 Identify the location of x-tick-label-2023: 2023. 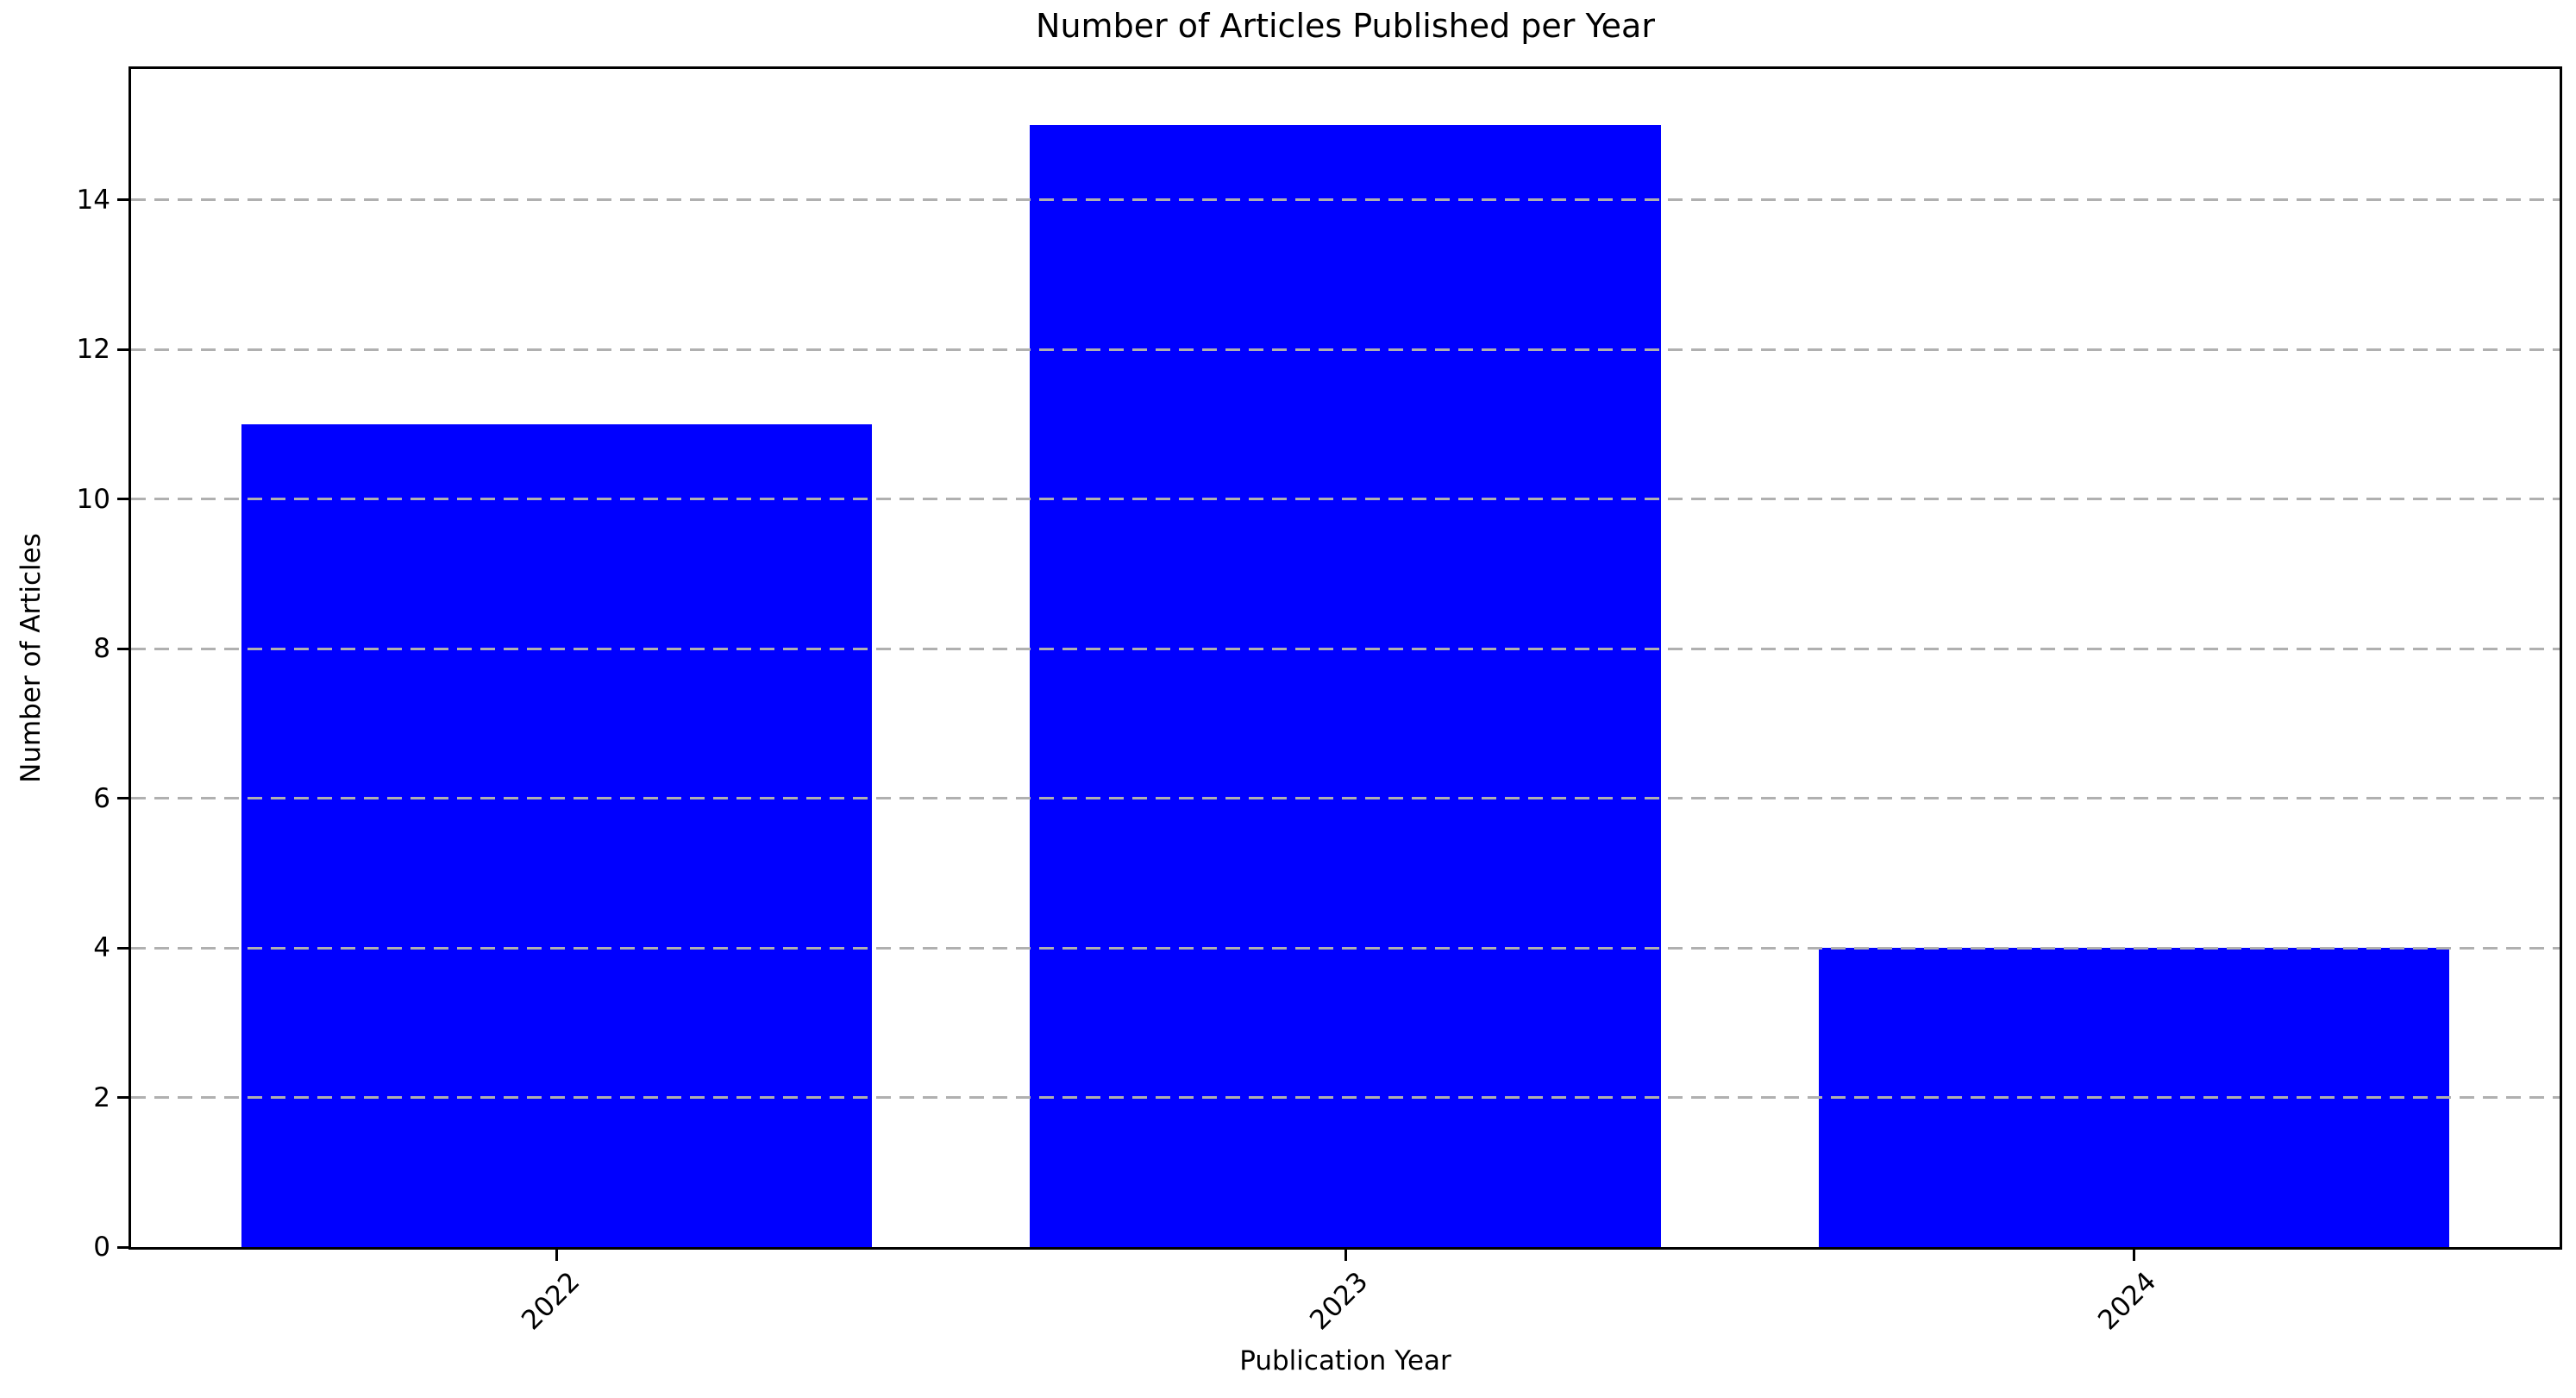
(1339, 1301).